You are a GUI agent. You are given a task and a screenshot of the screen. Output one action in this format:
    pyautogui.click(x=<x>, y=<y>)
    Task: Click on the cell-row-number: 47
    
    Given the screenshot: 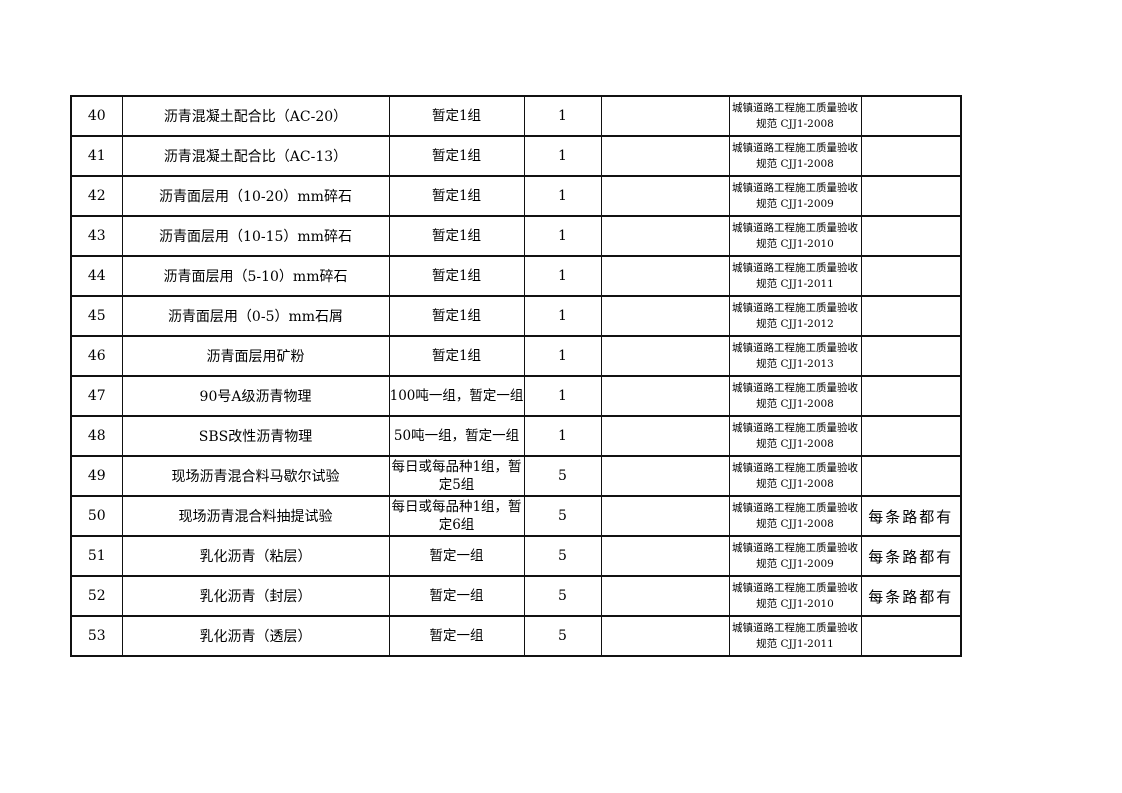 What is the action you would take?
    pyautogui.click(x=96, y=396)
    